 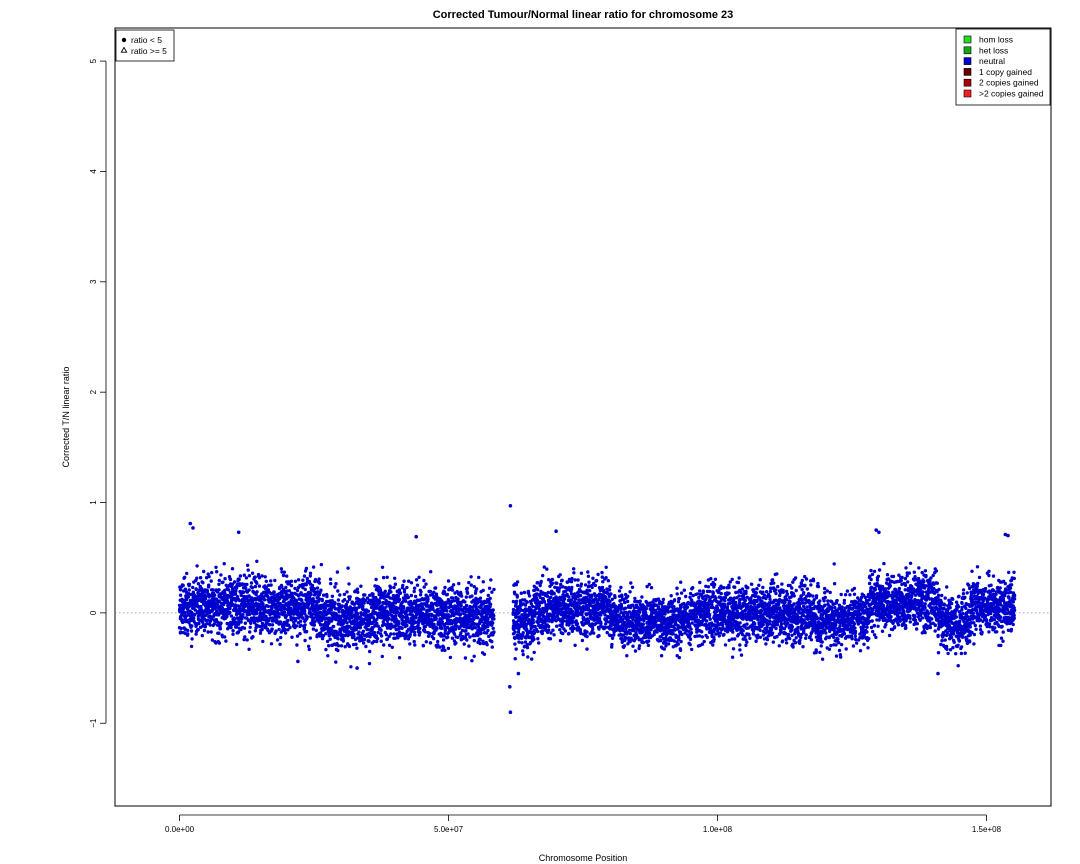 I want to click on x-tick-label: 0.0e+00, so click(x=180, y=829).